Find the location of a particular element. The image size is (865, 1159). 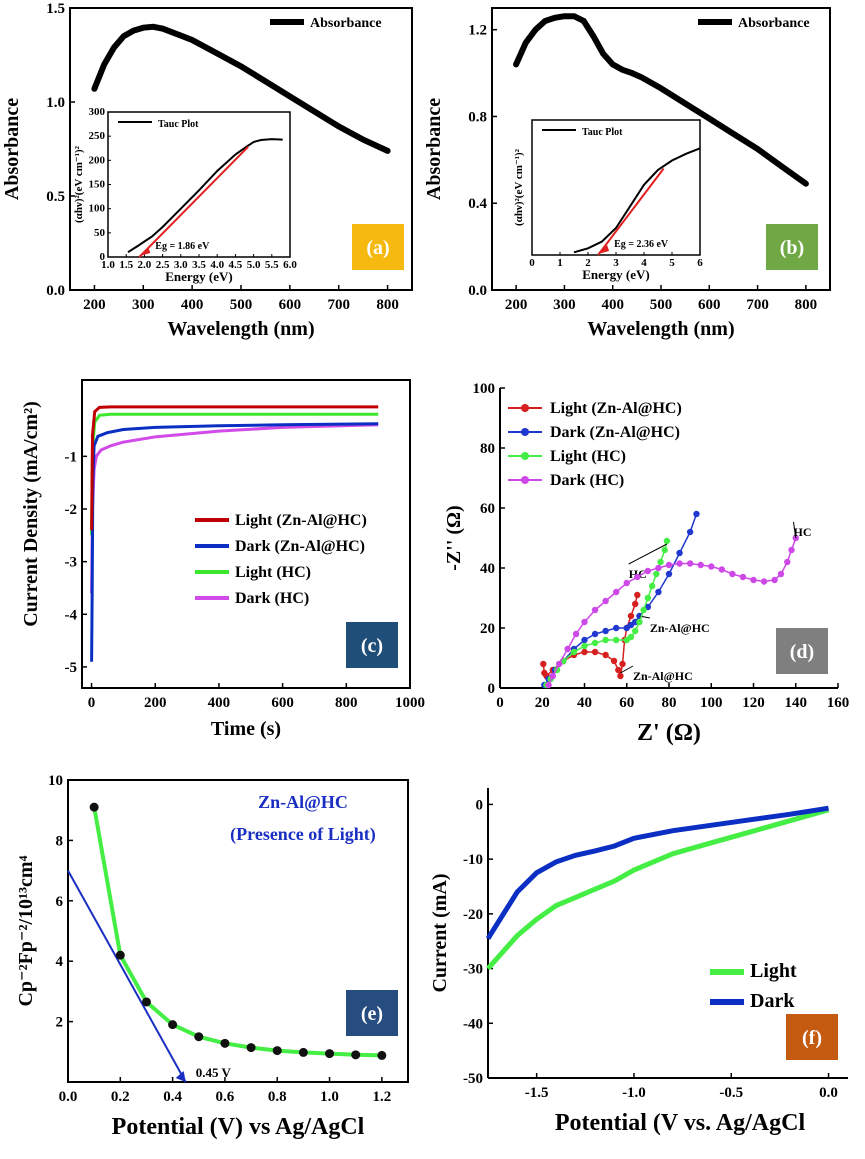

series-tag-d-3: HC is located at coordinates (803, 532).